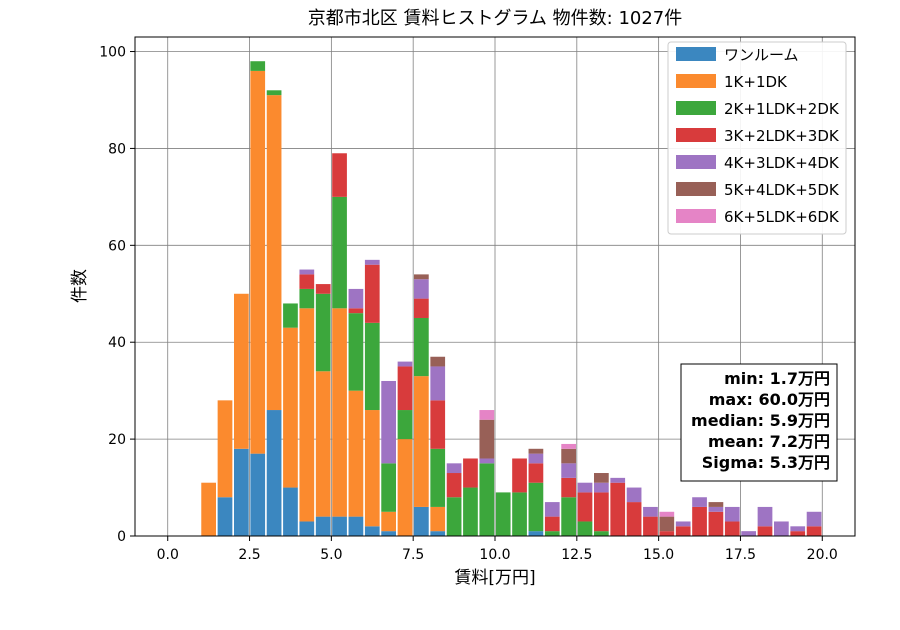  Describe the element at coordinates (80, 286) in the screenshot. I see `y-axis-label: 件数` at that location.